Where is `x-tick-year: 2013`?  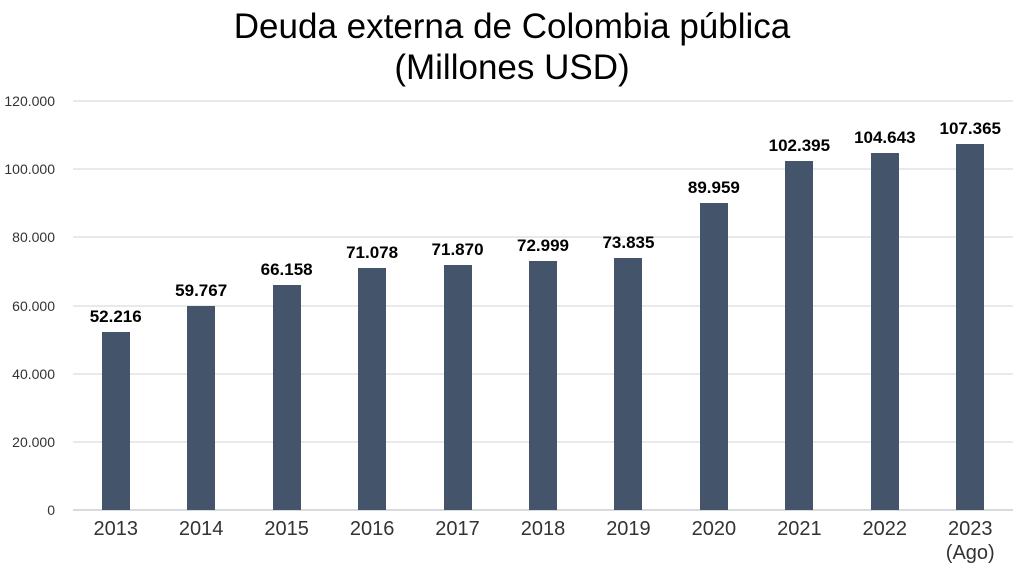 x-tick-year: 2013 is located at coordinates (115, 529).